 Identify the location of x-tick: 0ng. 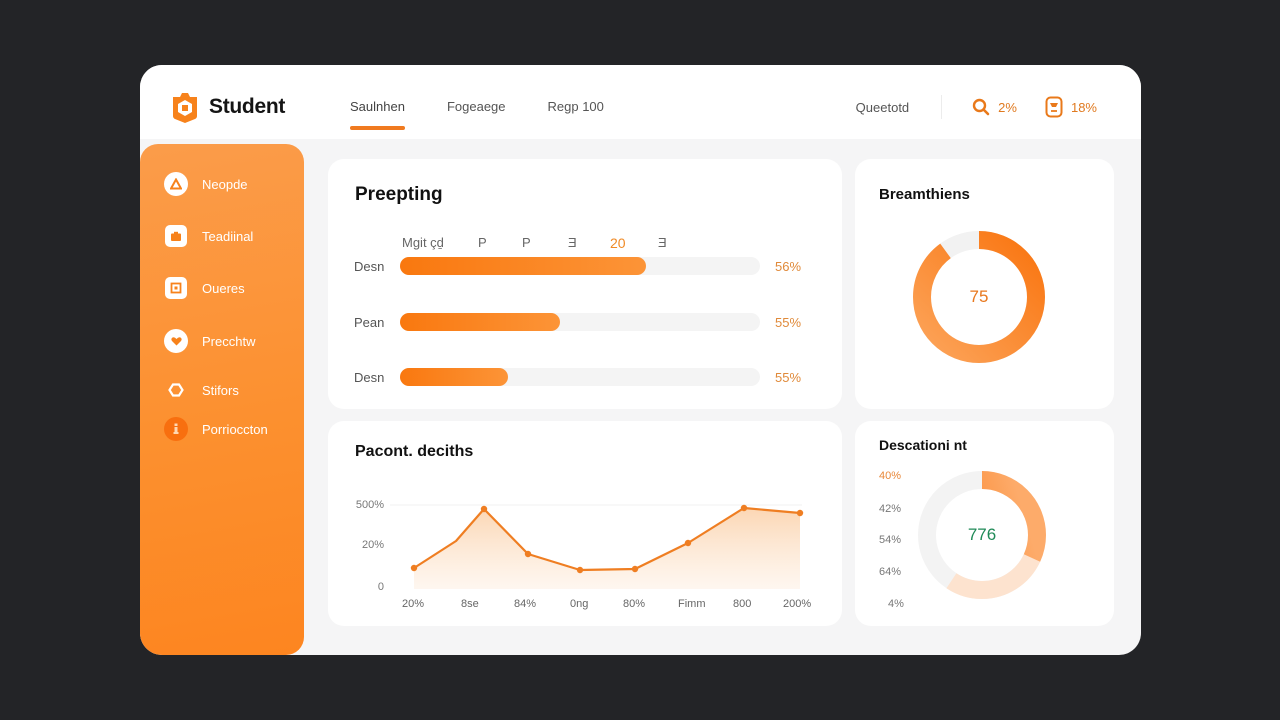
(579, 604).